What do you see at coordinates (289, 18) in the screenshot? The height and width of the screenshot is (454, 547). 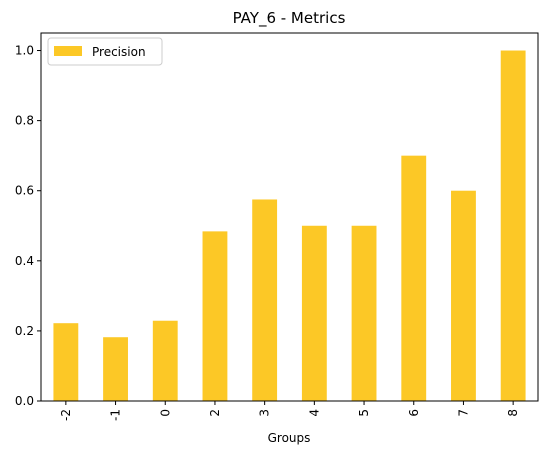 I see `chart-title: PAY_6 - Metrics` at bounding box center [289, 18].